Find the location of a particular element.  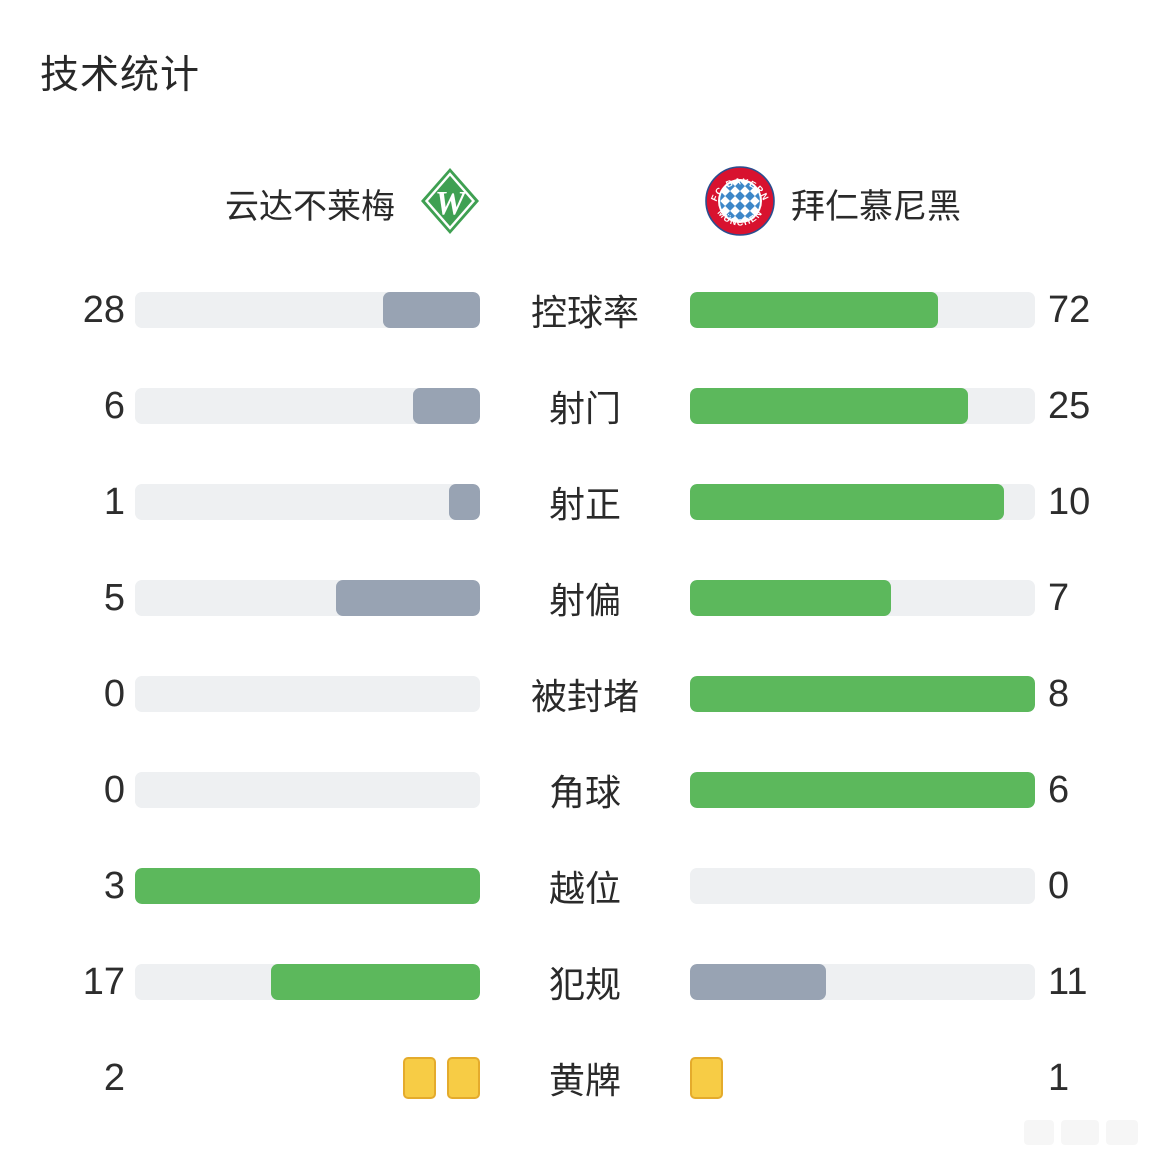

away-team-name: 拜仁慕尼黑 is located at coordinates (876, 207).